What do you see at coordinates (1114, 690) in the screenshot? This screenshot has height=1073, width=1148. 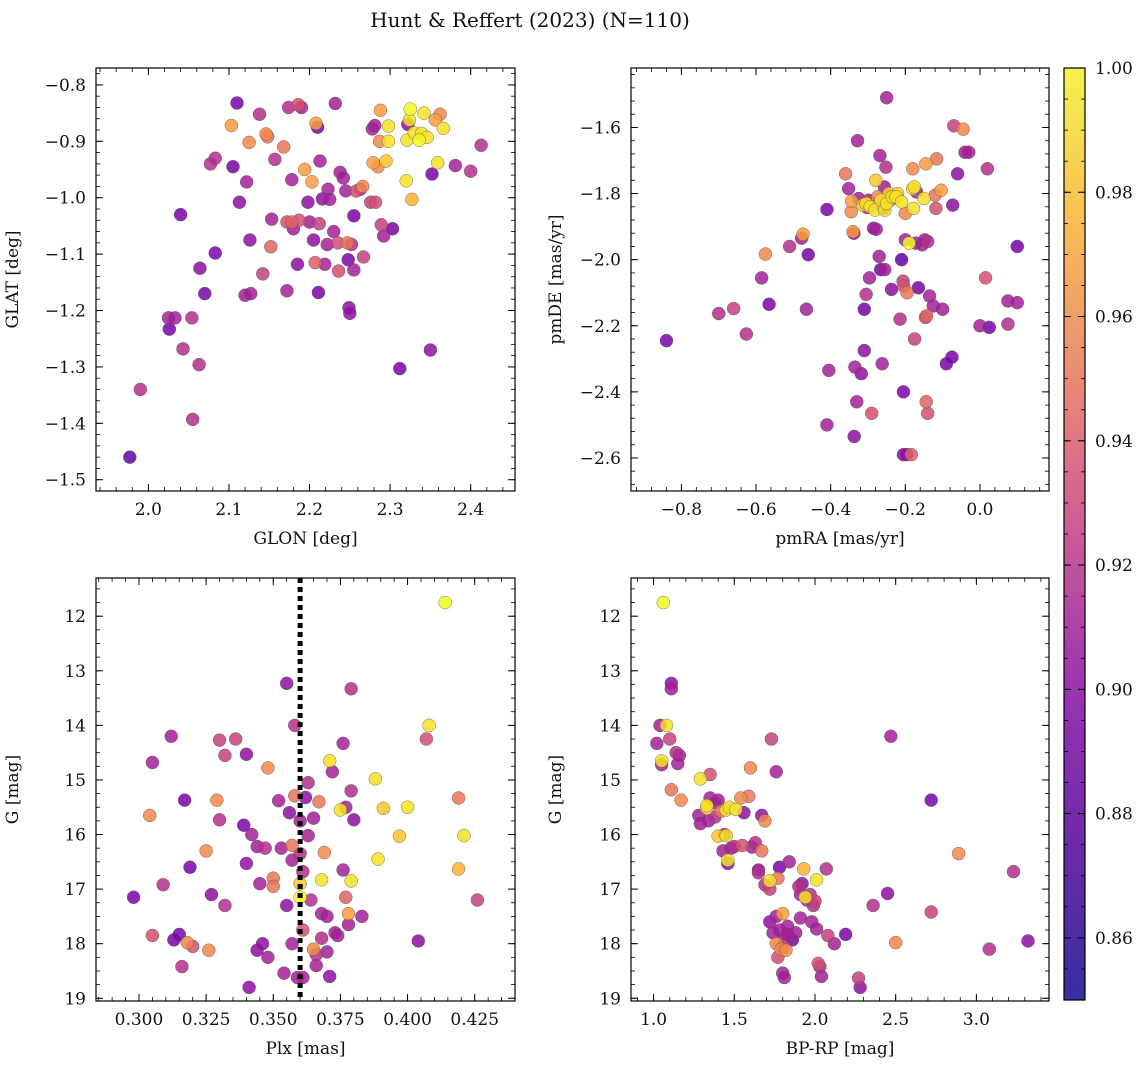 I see `colorbar-tick-label: 0.90` at bounding box center [1114, 690].